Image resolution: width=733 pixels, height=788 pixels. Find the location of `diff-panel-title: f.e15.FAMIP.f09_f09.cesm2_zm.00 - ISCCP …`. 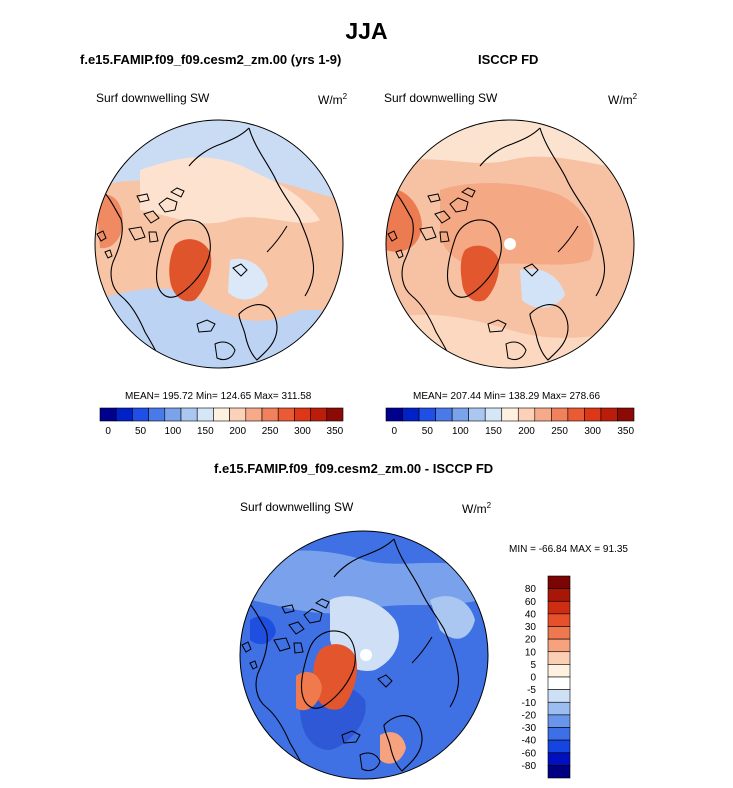

diff-panel-title: f.e15.FAMIP.f09_f09.cesm2_zm.00 - ISCCP … is located at coordinates (354, 468).